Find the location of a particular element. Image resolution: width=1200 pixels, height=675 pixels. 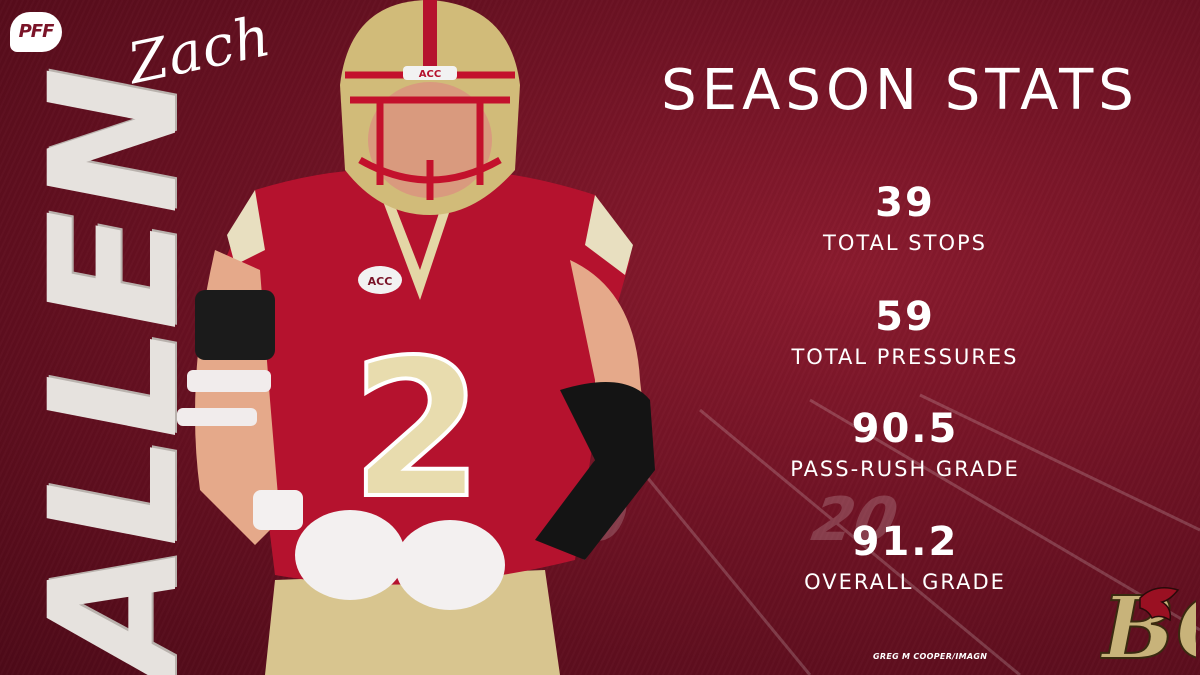

svg-text: BC is located at coordinates (1148, 623).